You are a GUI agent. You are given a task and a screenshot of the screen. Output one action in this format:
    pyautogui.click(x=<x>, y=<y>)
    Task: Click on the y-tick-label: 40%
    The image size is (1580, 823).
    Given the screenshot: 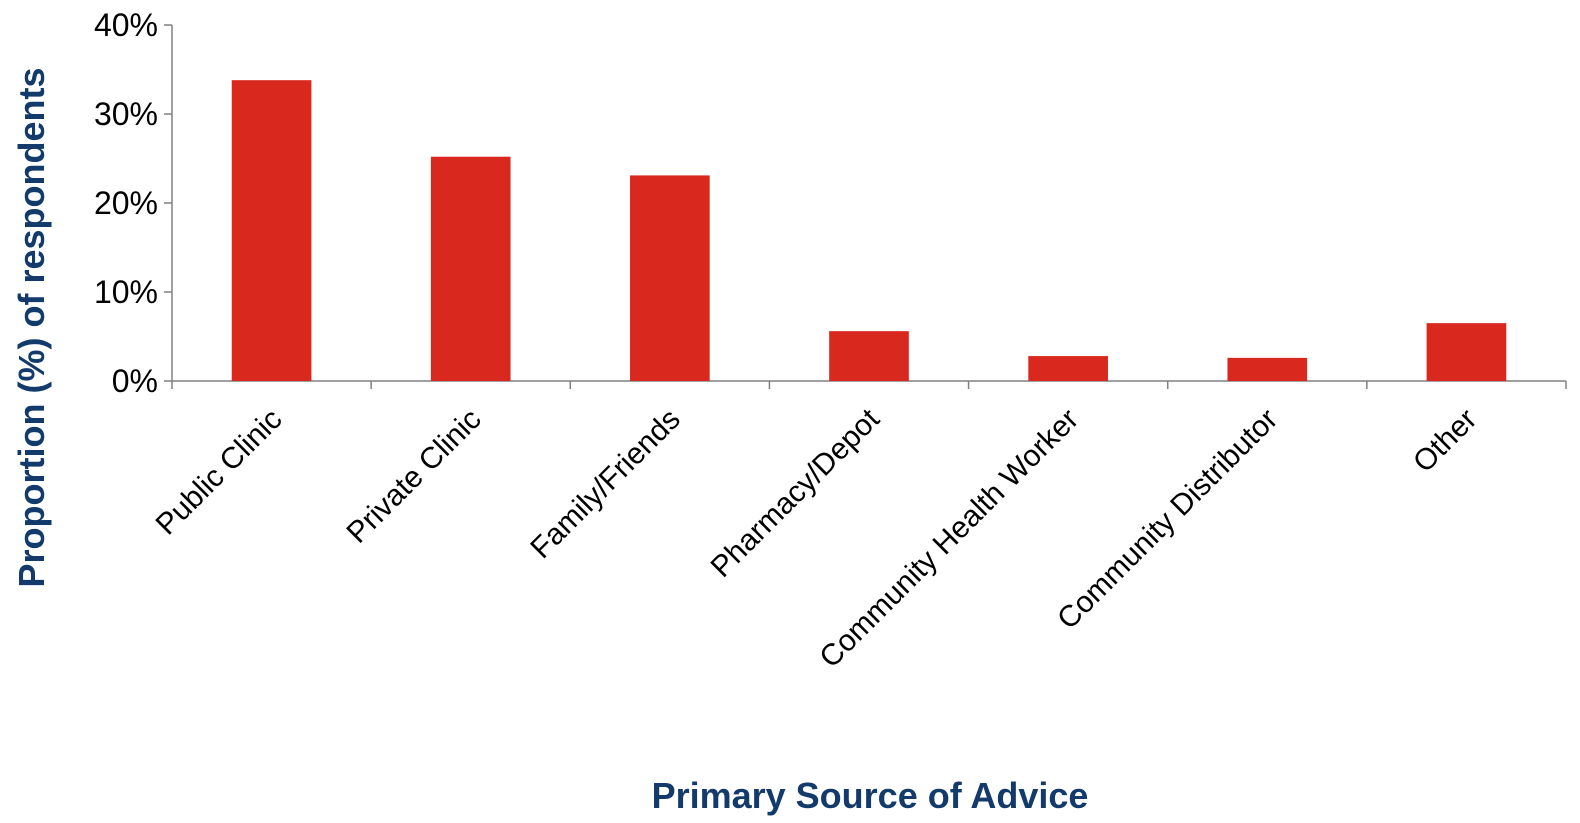 What is the action you would take?
    pyautogui.click(x=126, y=25)
    